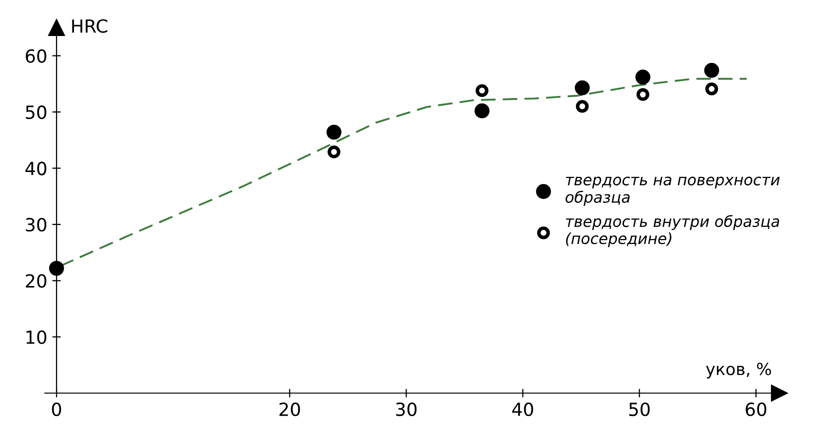  What do you see at coordinates (36, 56) in the screenshot?
I see `y-tick-label: 60` at bounding box center [36, 56].